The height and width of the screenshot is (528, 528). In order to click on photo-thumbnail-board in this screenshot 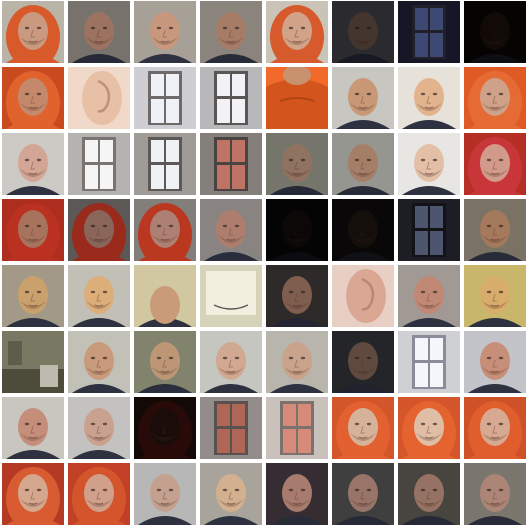, I will do `click(231, 296)`.